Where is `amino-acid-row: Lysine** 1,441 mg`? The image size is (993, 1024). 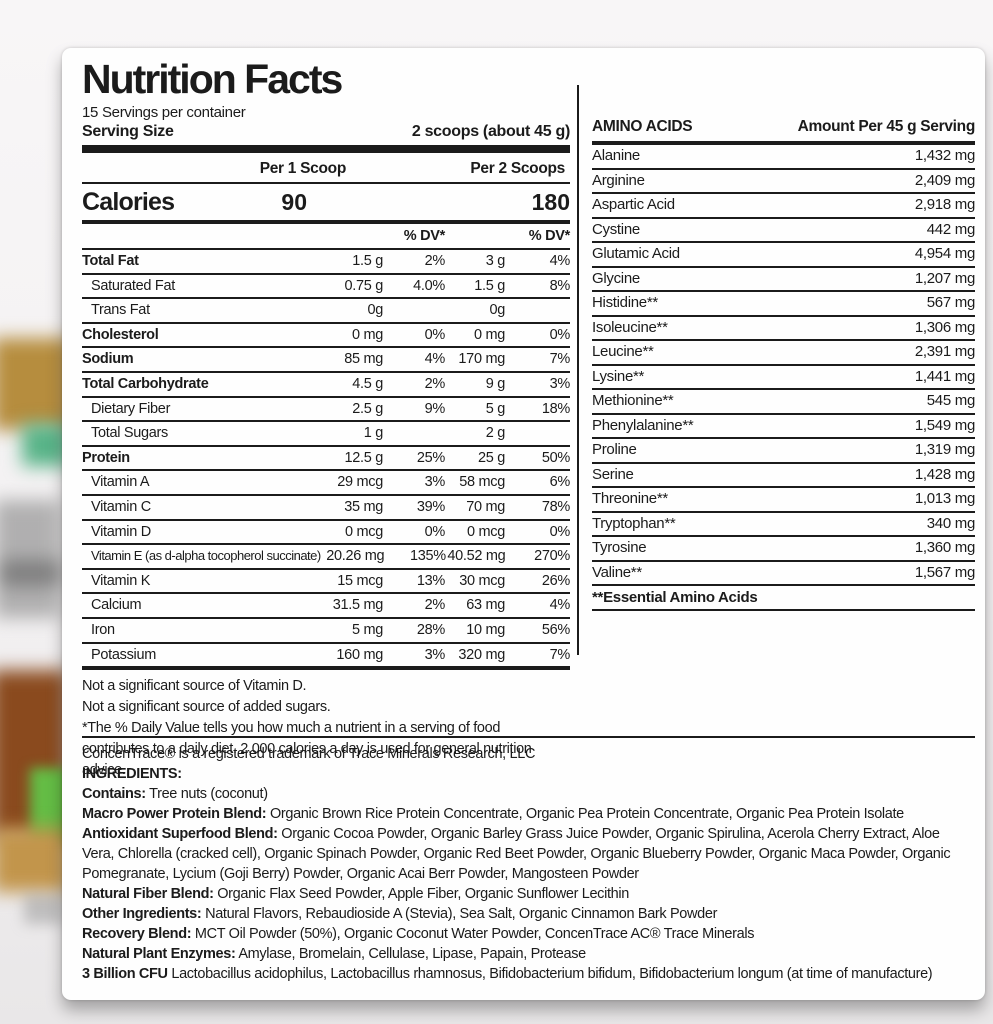
amino-acid-row: Lysine** 1,441 mg is located at coordinates (783, 378).